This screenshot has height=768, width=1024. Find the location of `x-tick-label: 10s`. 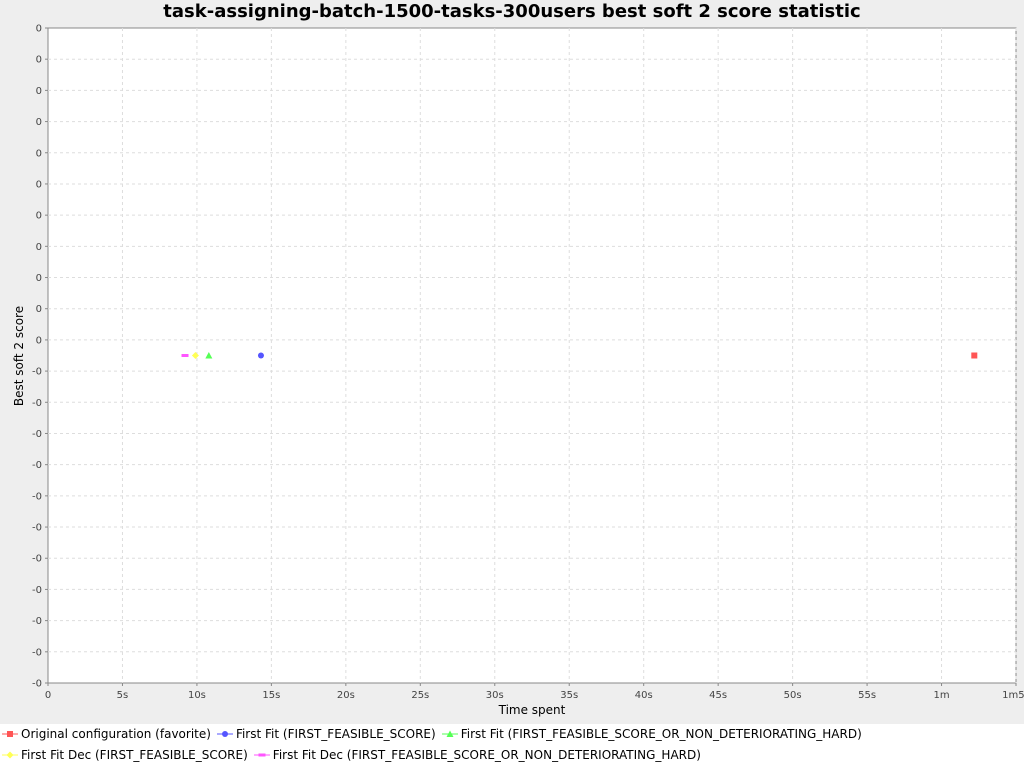

x-tick-label: 10s is located at coordinates (197, 695).